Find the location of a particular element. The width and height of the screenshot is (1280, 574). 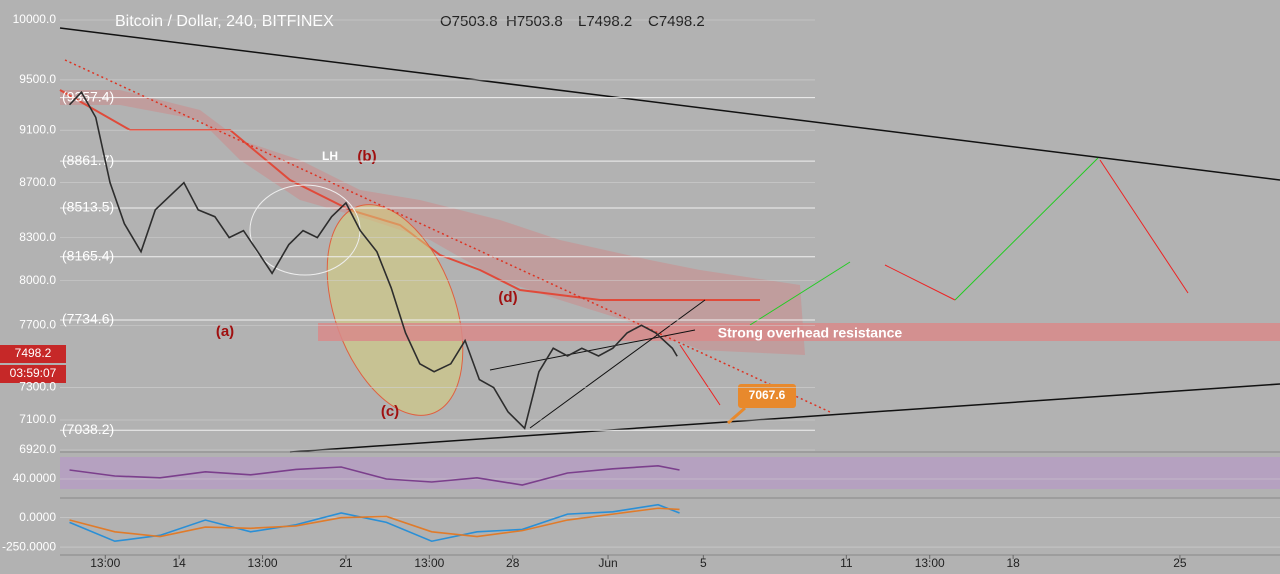

annotation: Strong overhead resistance is located at coordinates (810, 333).